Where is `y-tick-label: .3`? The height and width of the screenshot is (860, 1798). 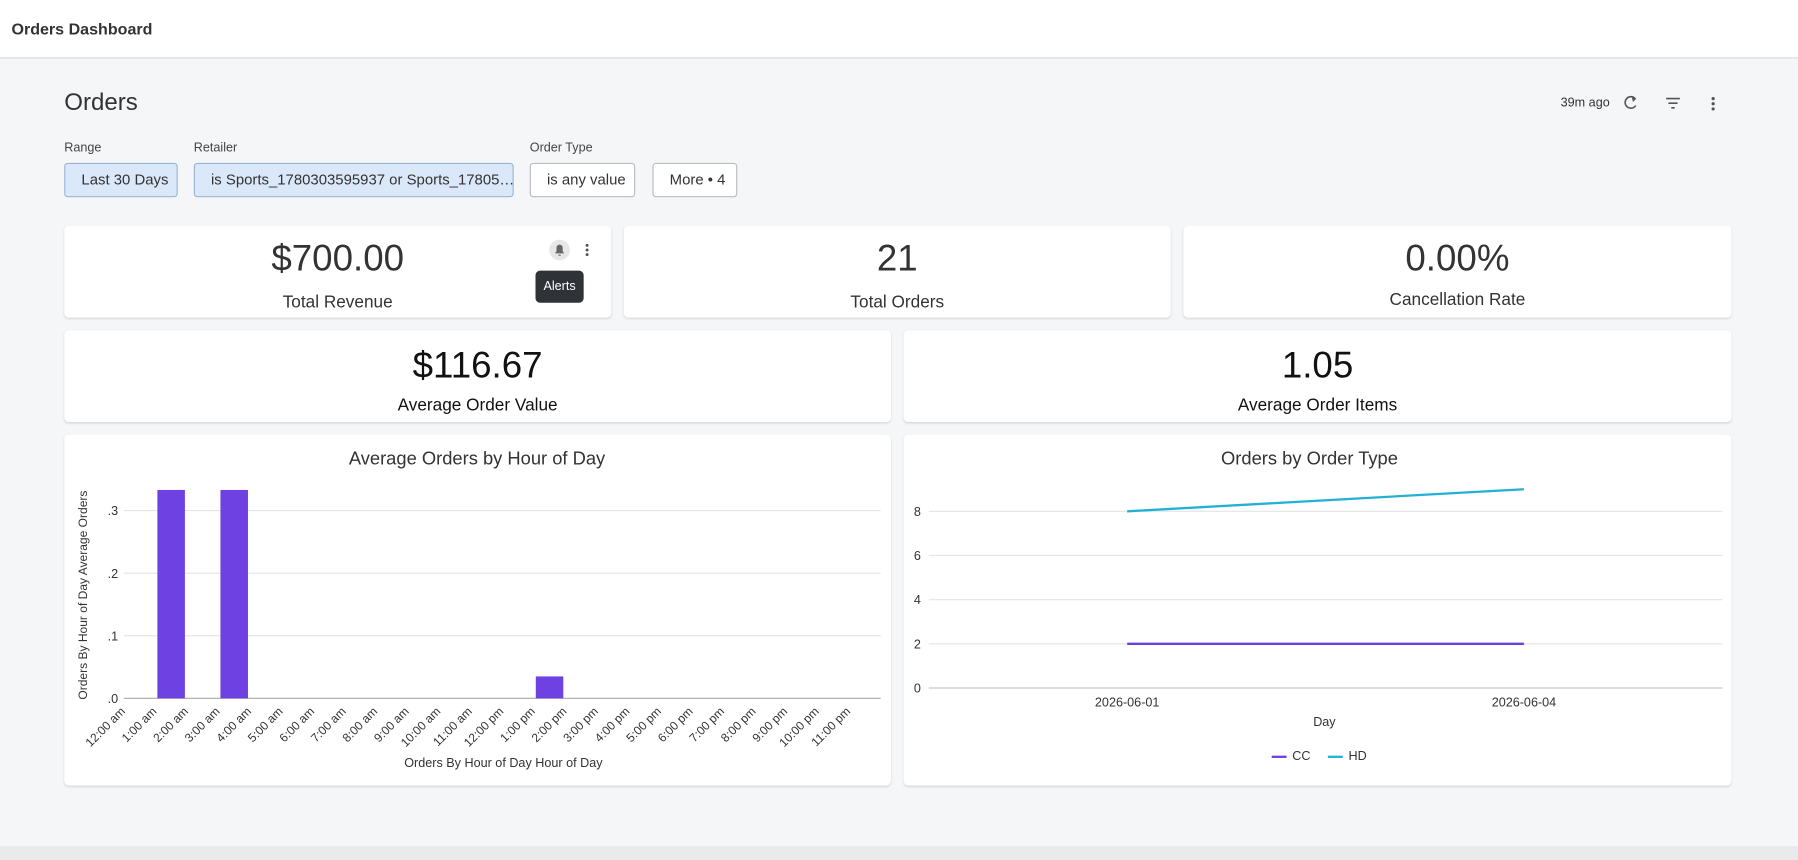 y-tick-label: .3 is located at coordinates (113, 511).